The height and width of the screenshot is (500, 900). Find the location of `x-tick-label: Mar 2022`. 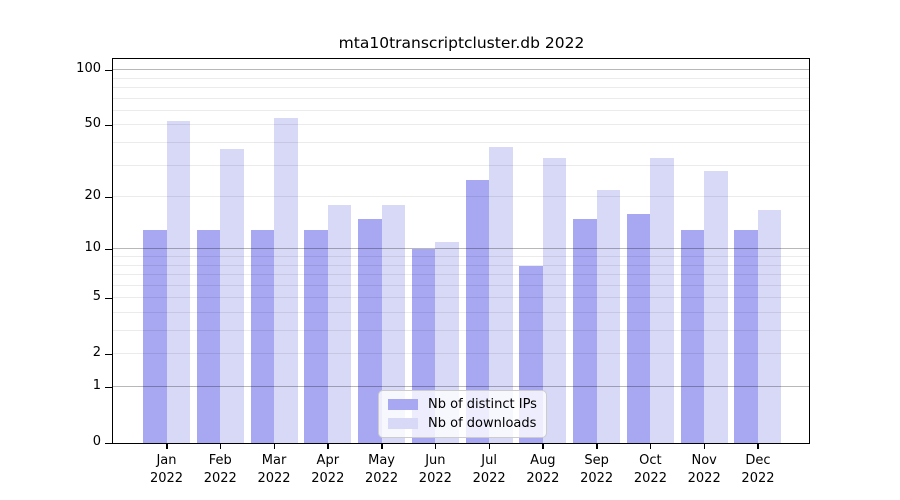

x-tick-label: Mar 2022 is located at coordinates (274, 469).